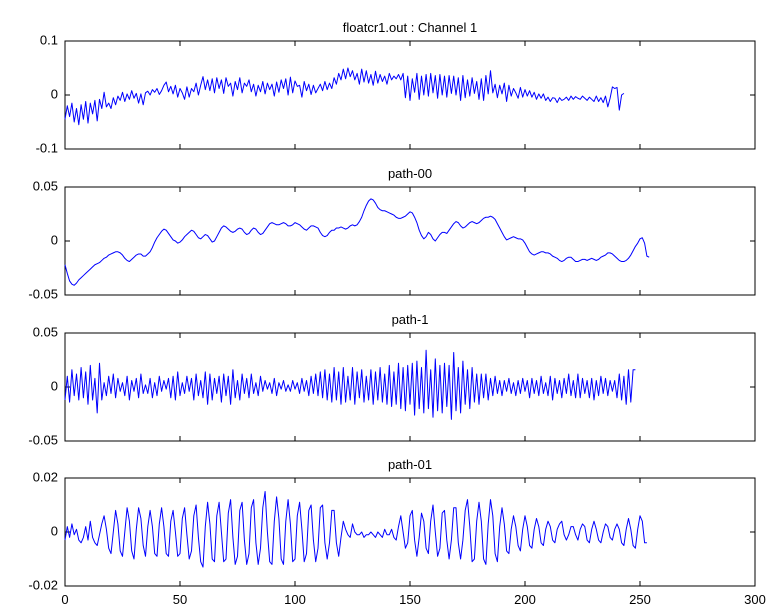  I want to click on y-tick-label: -0.1, so click(47, 147).